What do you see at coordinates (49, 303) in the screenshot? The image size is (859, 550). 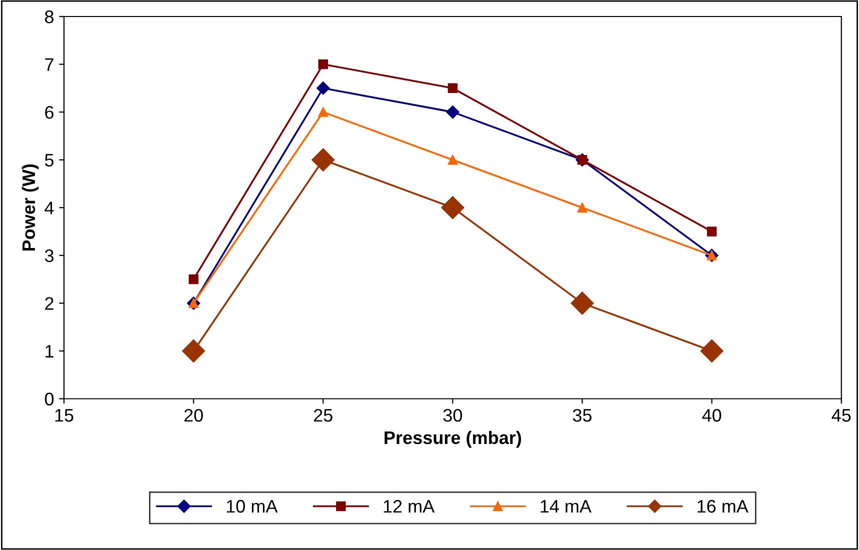 I see `y-tick-label: 2` at bounding box center [49, 303].